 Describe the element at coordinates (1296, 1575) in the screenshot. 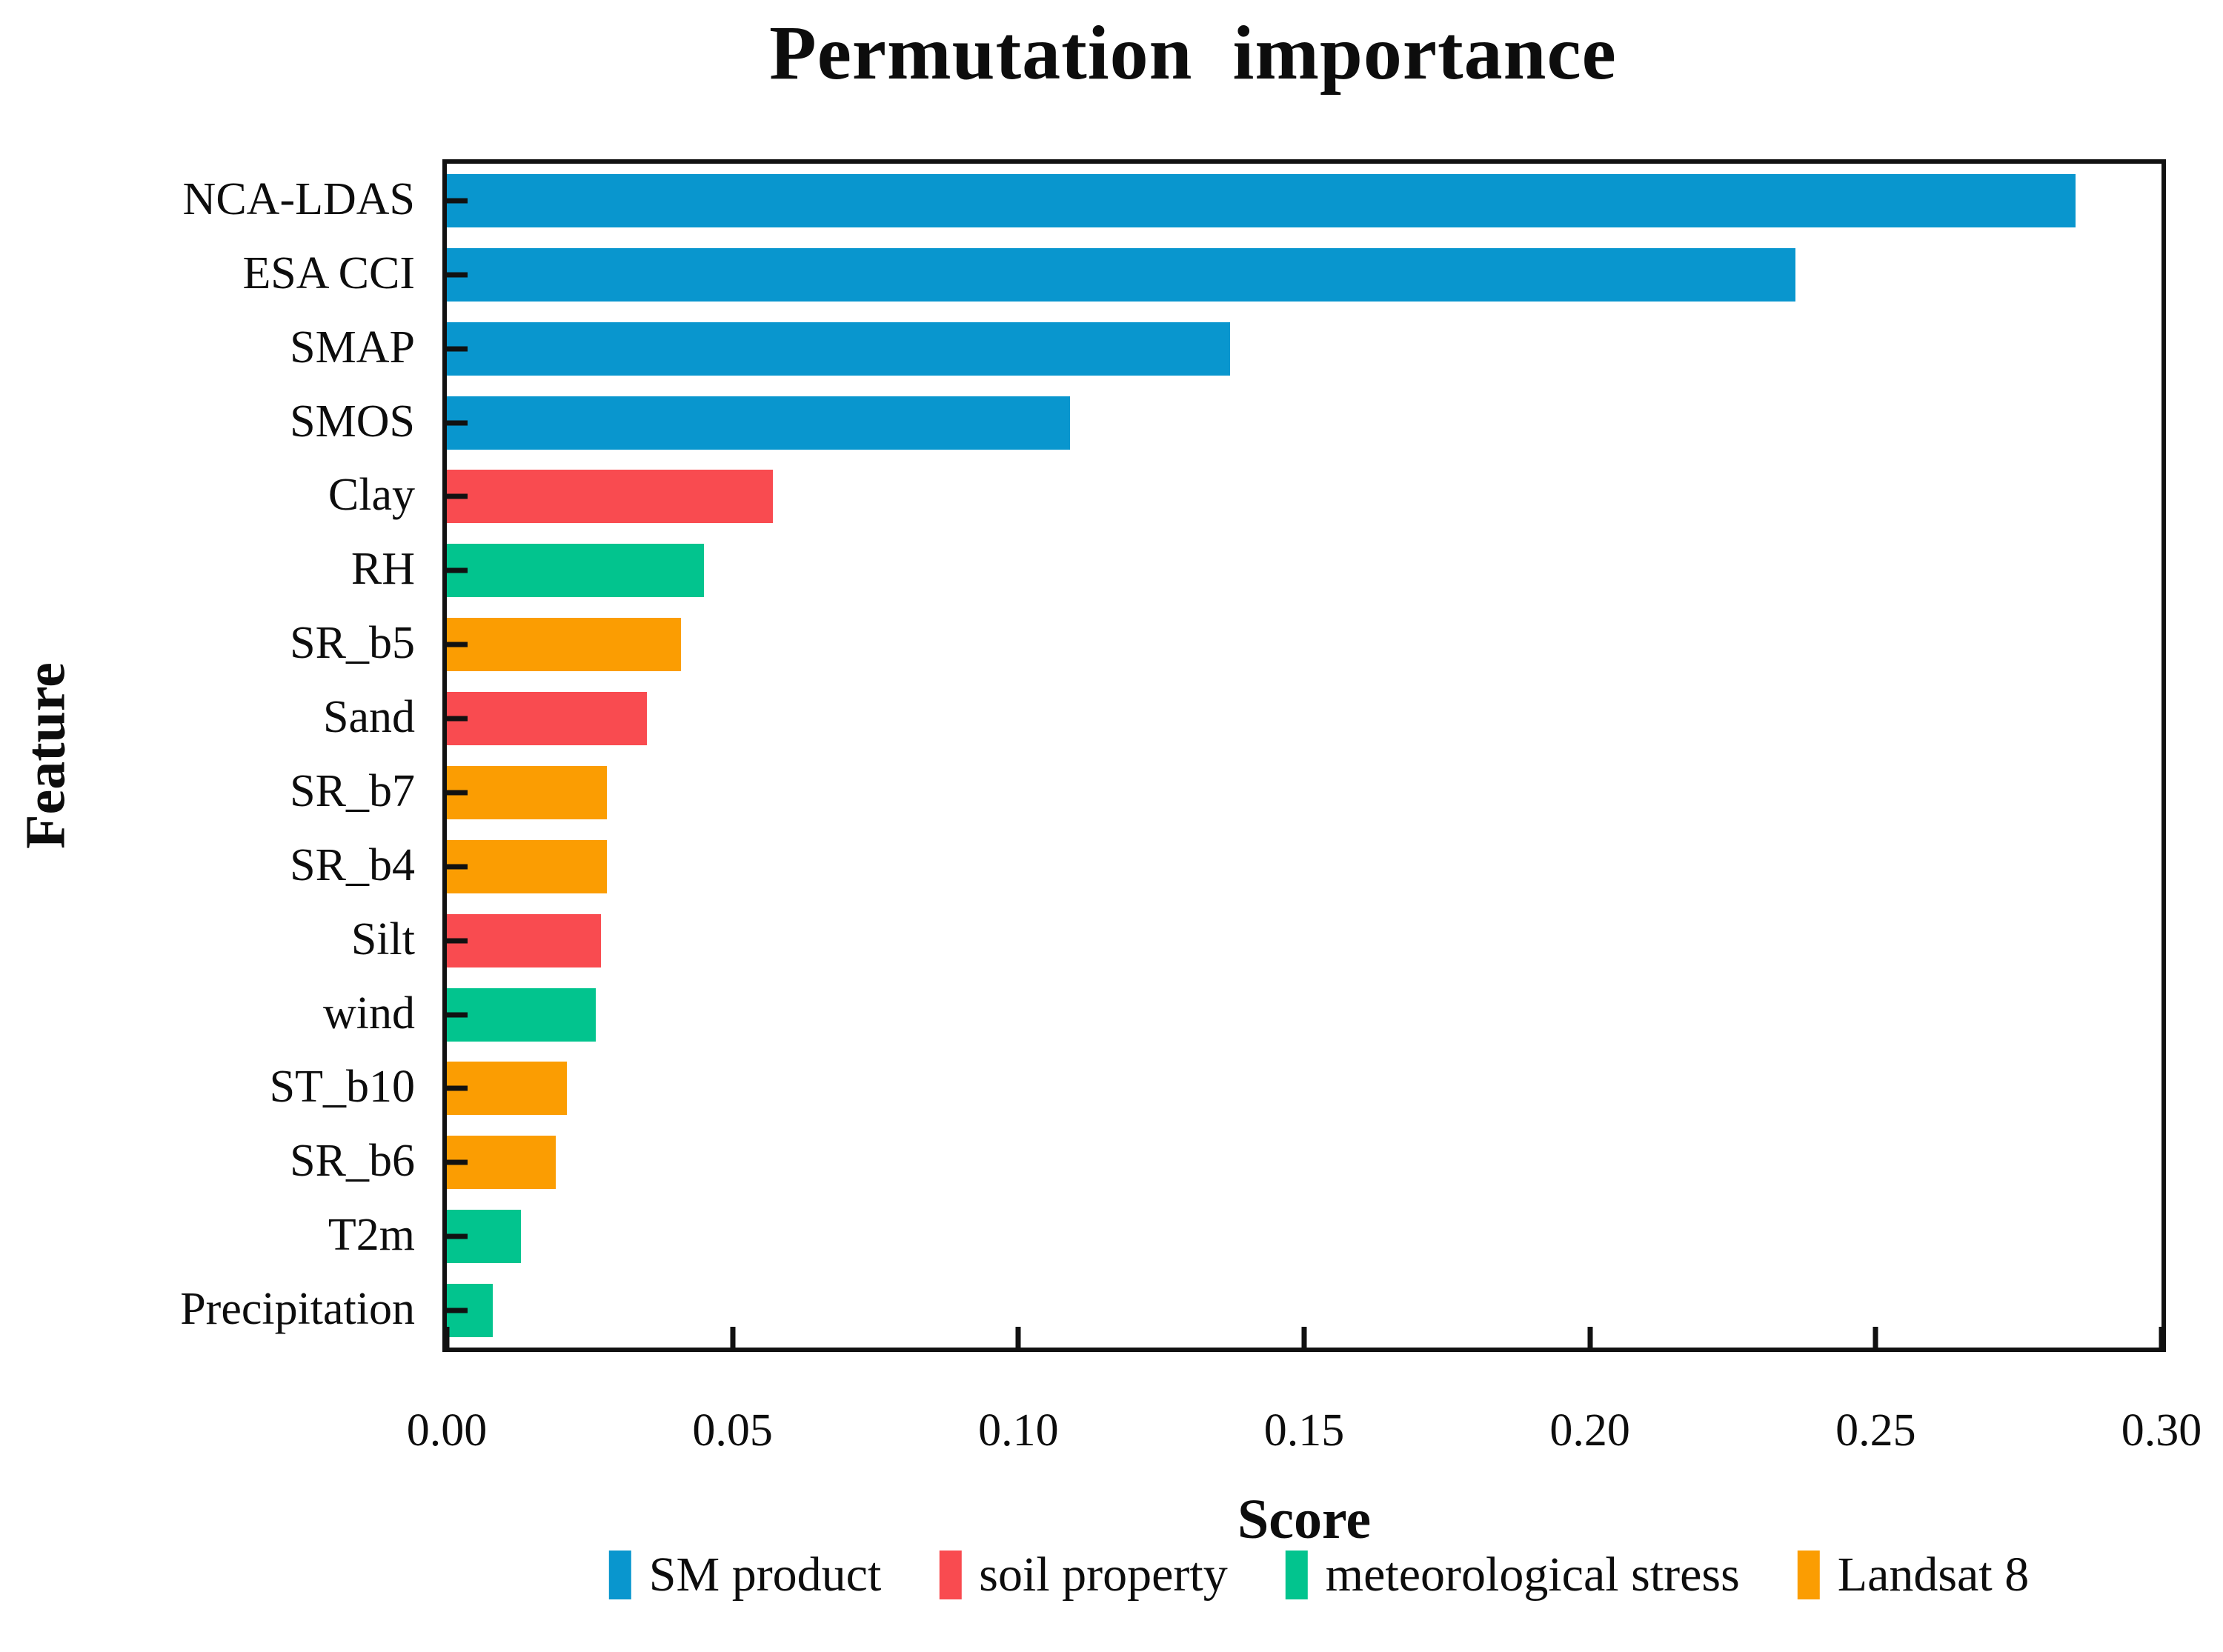

I see `legend-swatch-meteorological-stress` at that location.